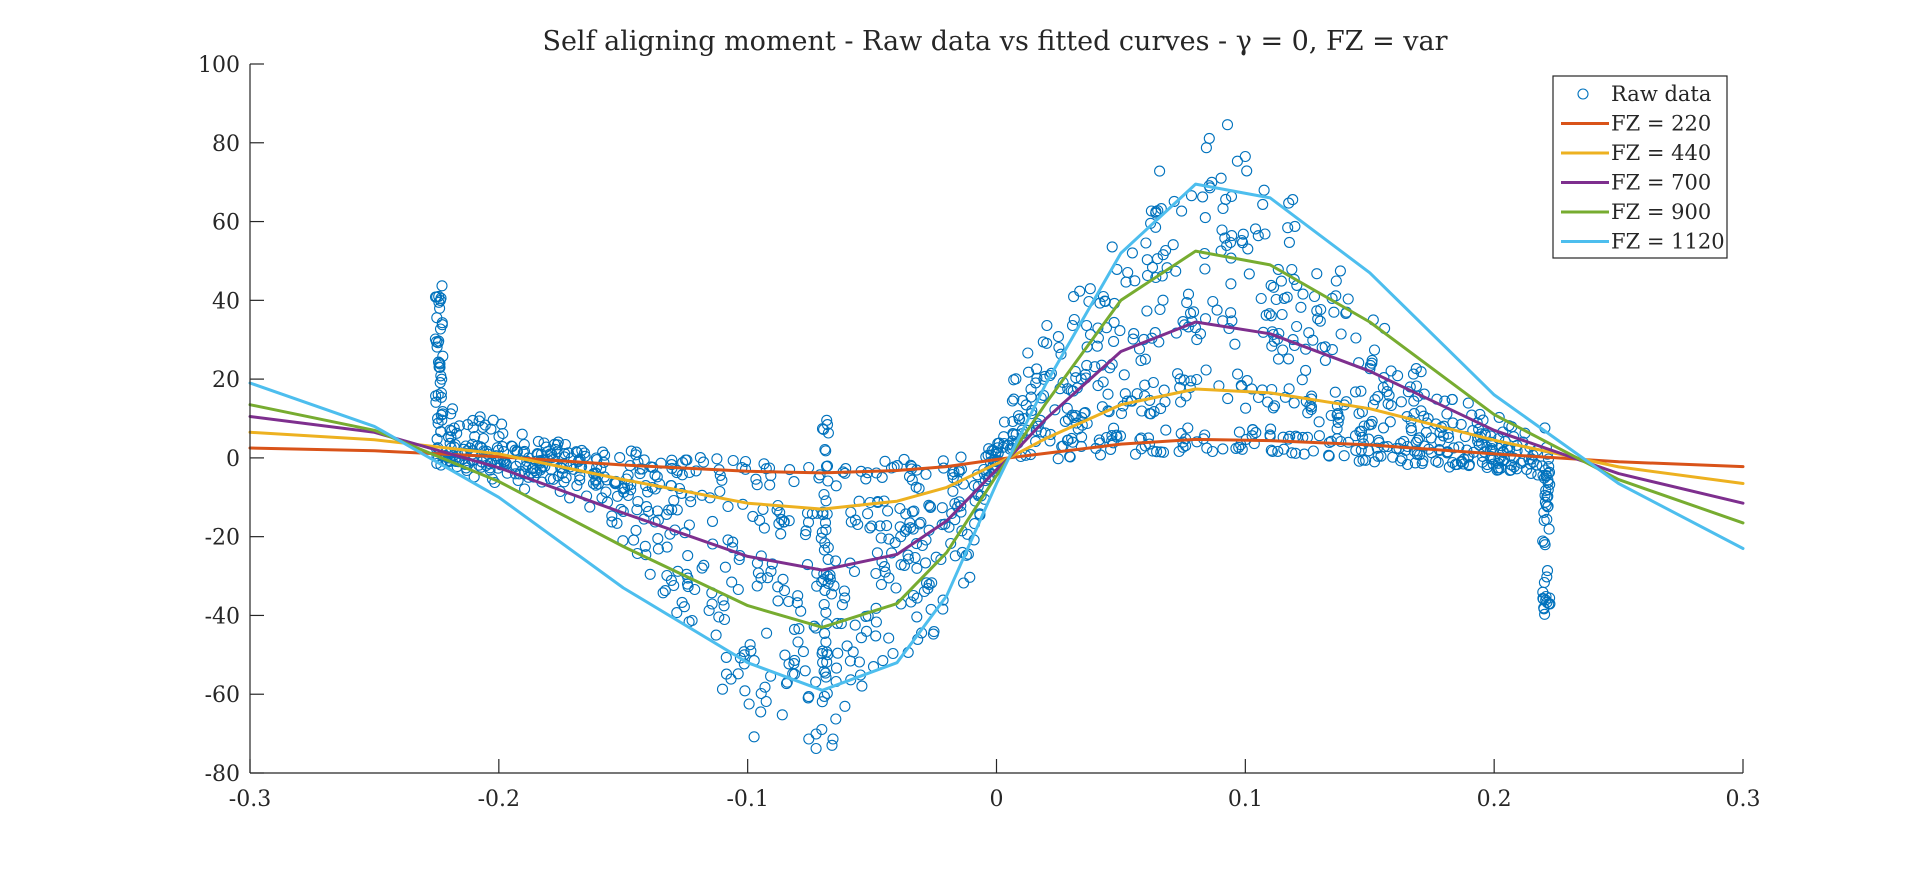 The image size is (1918, 869). I want to click on fitted-curve-line, so click(996, 456).